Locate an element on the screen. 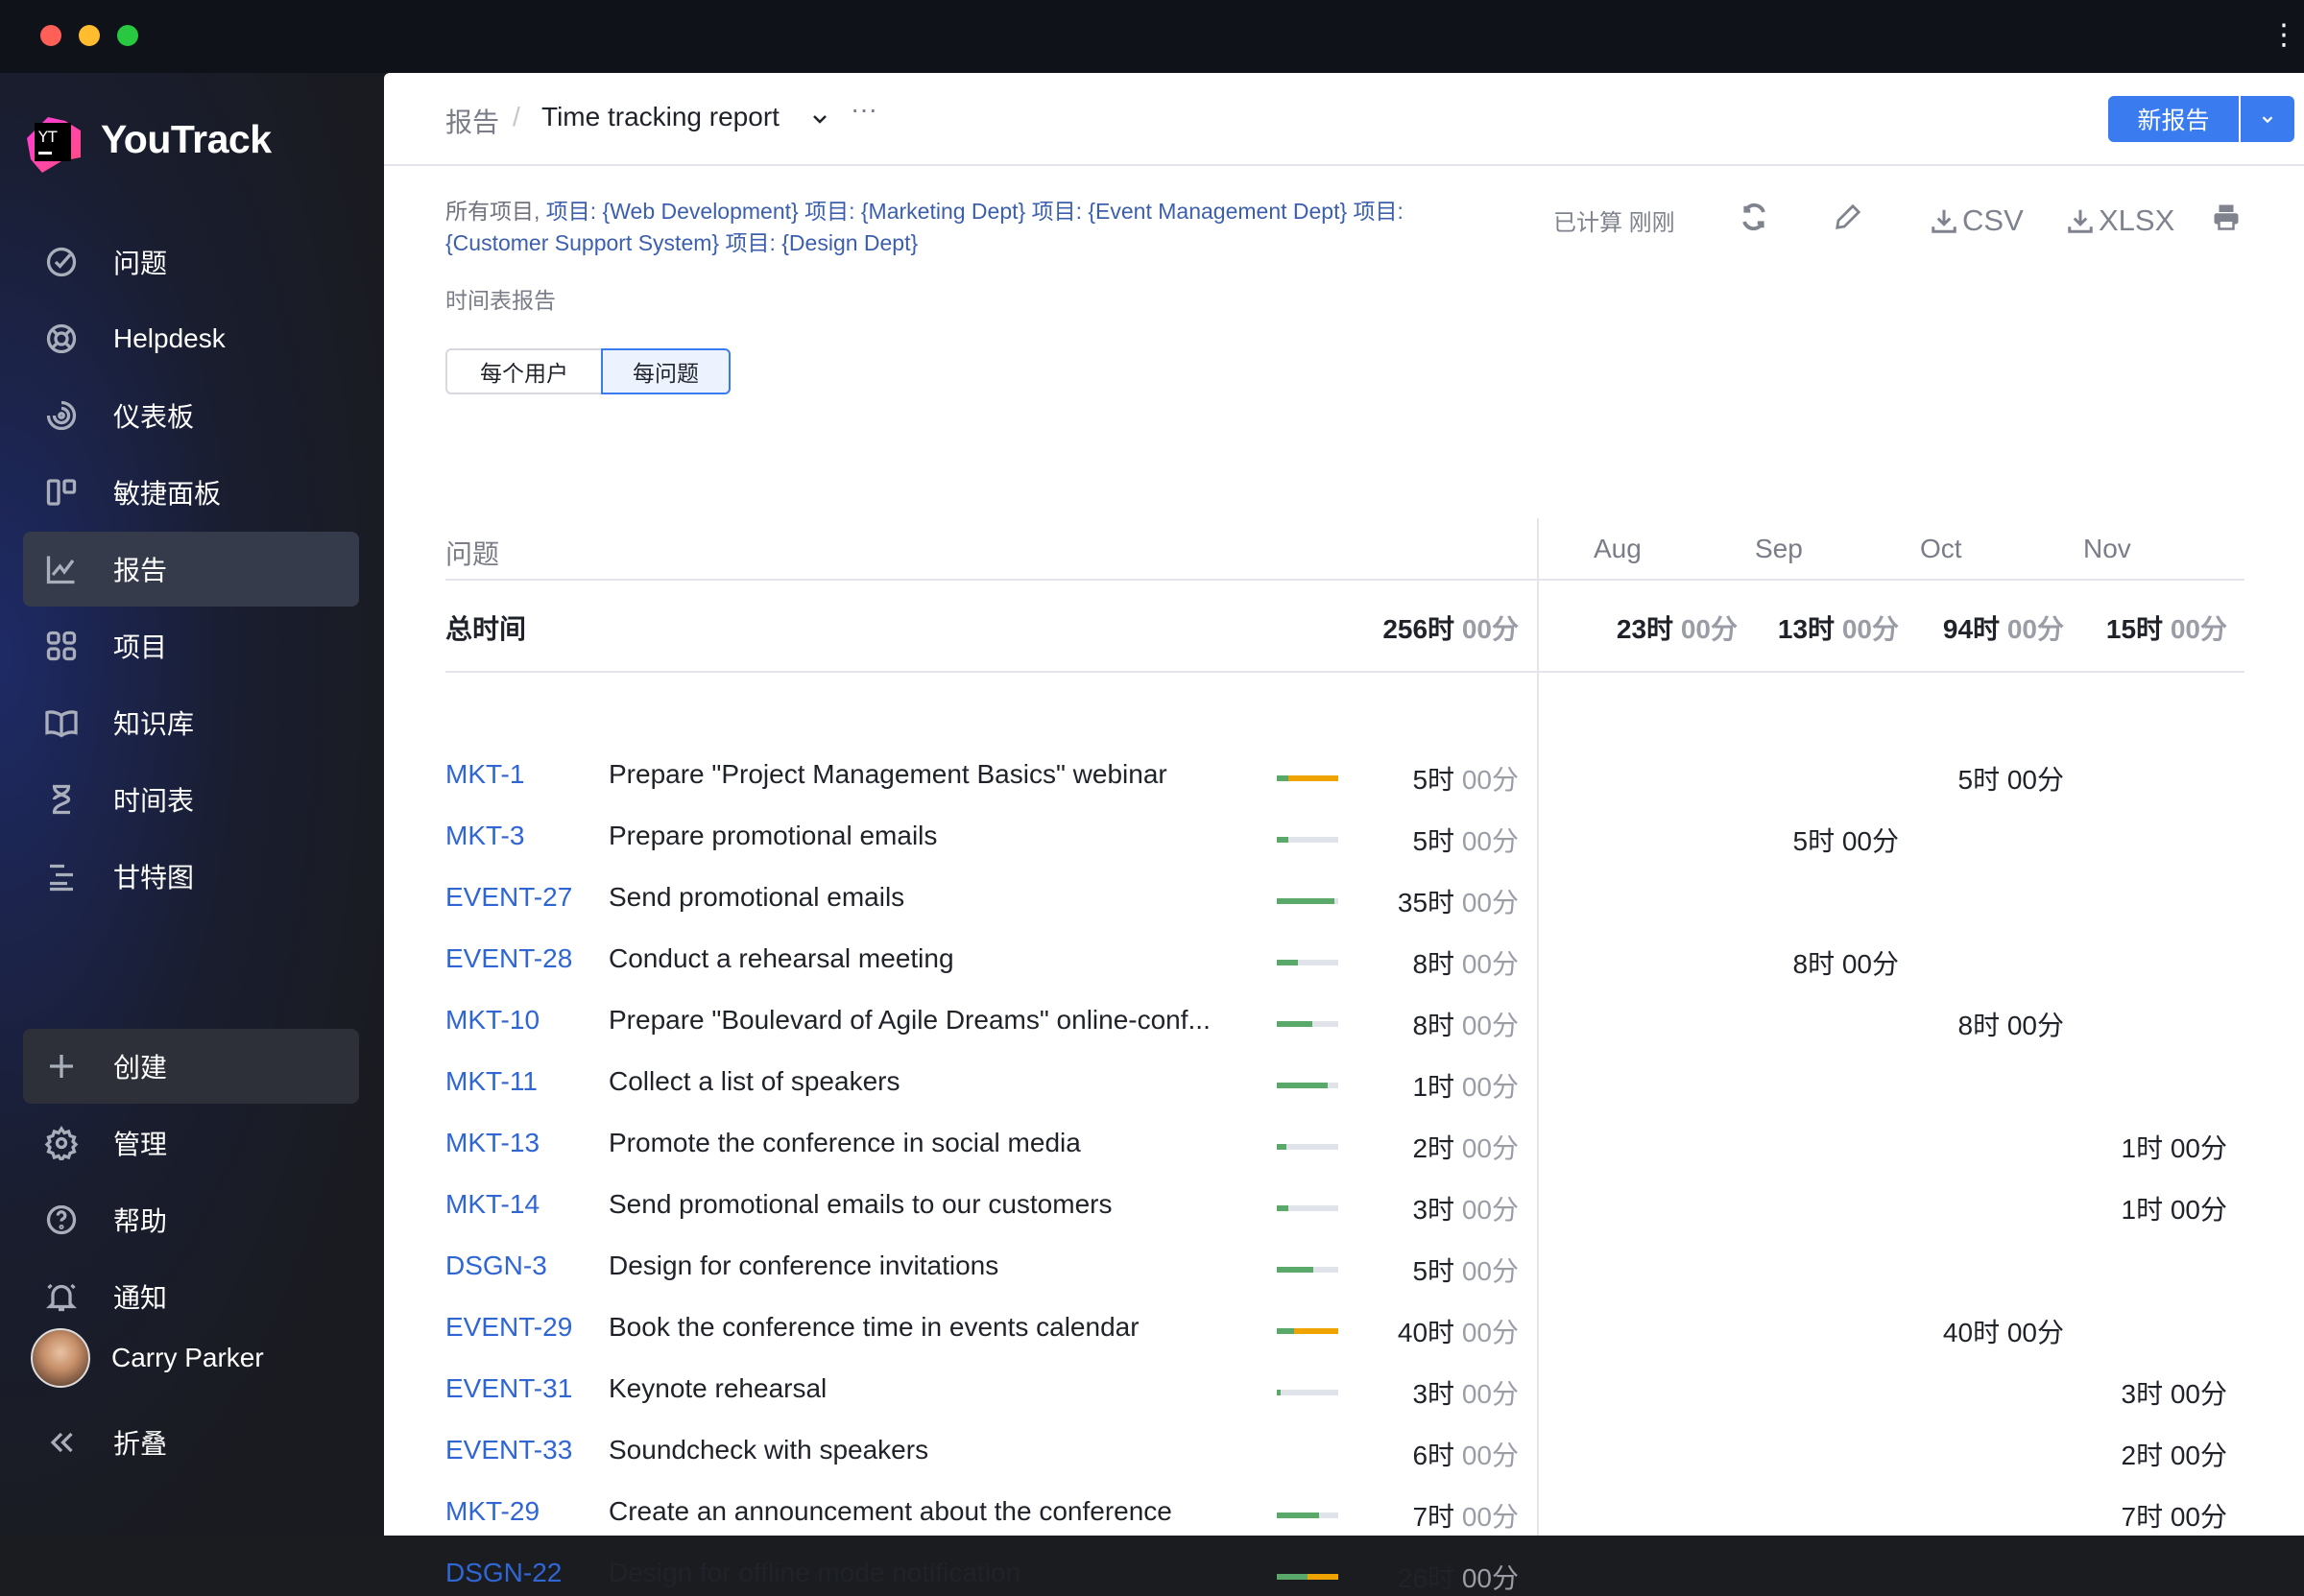 The width and height of the screenshot is (2304, 1596). maximize-window-button is located at coordinates (127, 35).